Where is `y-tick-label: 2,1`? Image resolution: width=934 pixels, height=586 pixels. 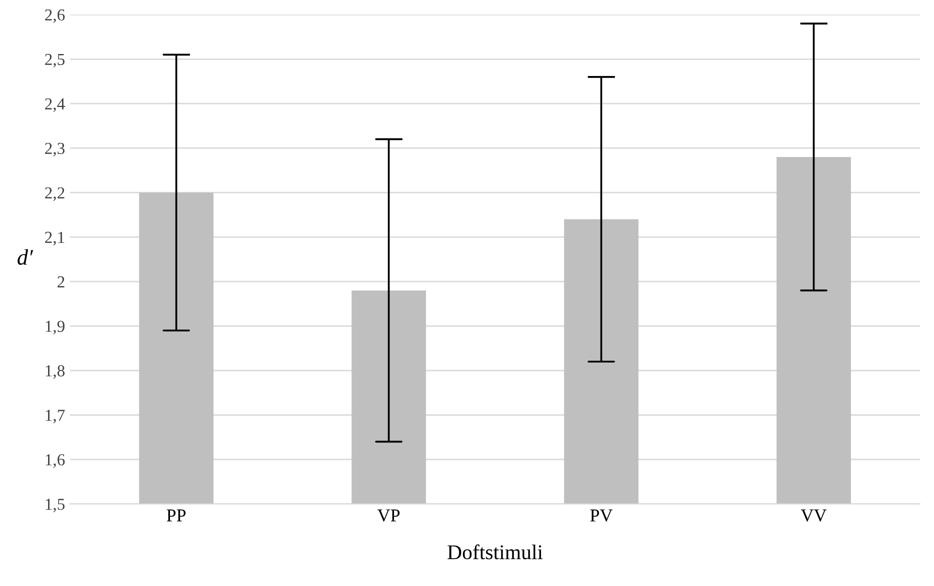
y-tick-label: 2,1 is located at coordinates (54, 239).